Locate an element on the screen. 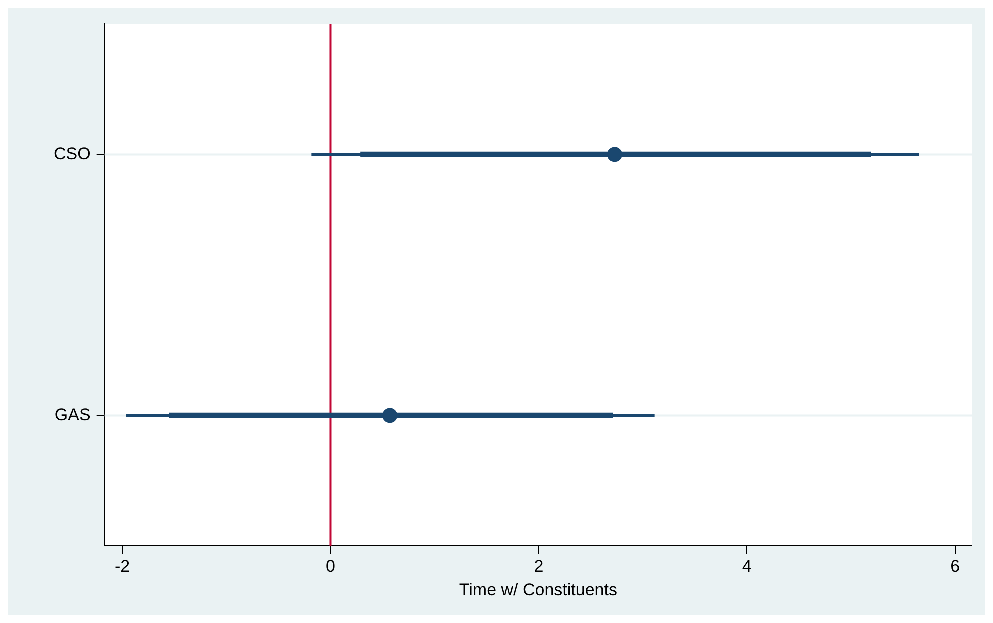 Image resolution: width=993 pixels, height=623 pixels. x-axis-title: Time w/ Constituents is located at coordinates (538, 590).